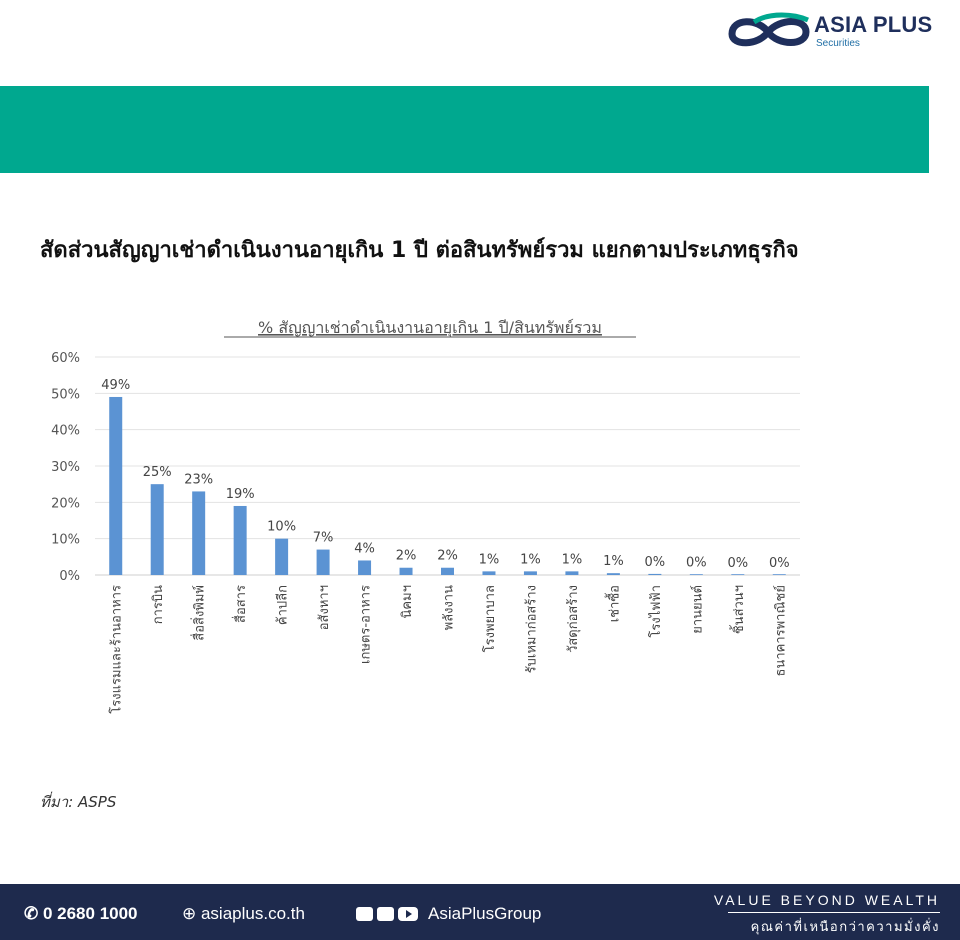  Describe the element at coordinates (366, 624) in the screenshot. I see `category-label: เกษตร-อาหาร` at that location.